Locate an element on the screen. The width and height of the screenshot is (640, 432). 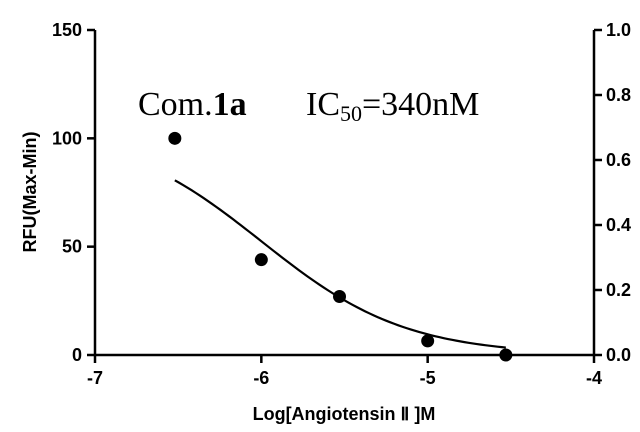
y-tick-label: 100 is located at coordinates (67, 138).